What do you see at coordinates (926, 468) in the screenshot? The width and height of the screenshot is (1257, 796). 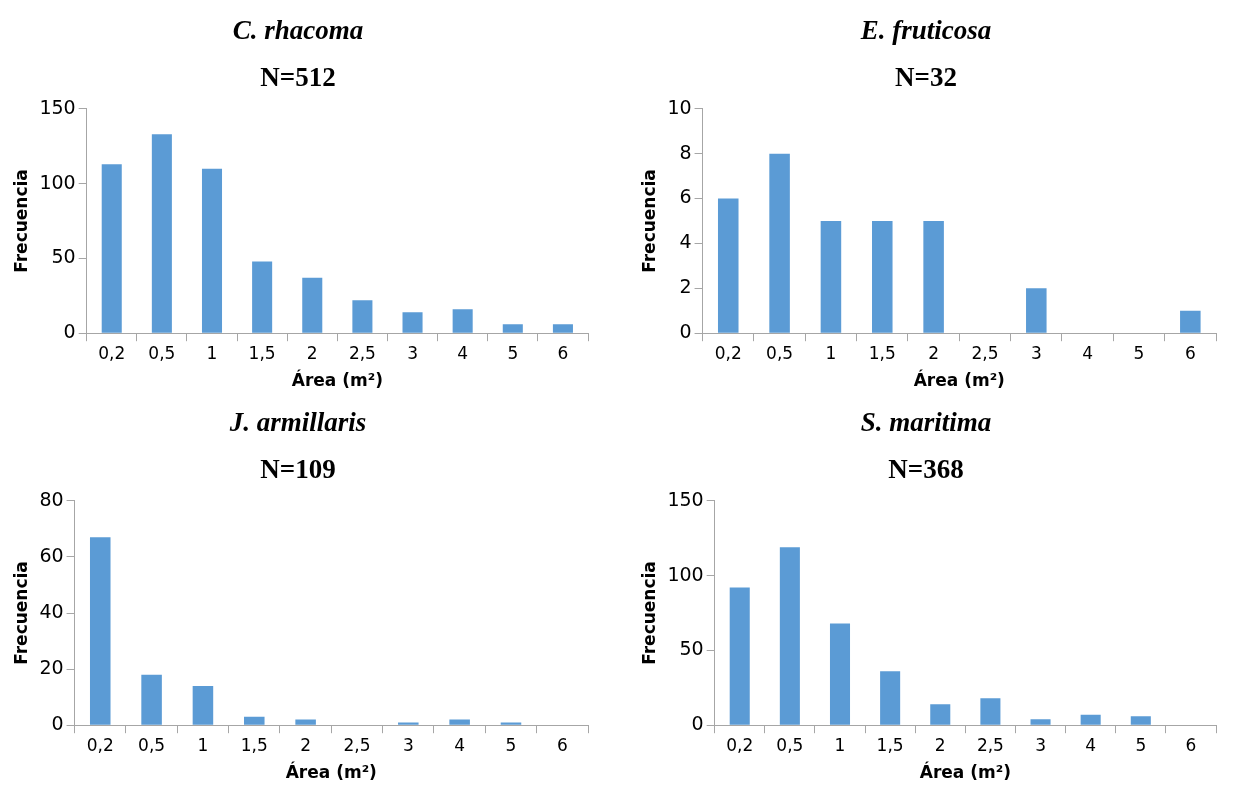 I see `chart-subtitle: N=368` at bounding box center [926, 468].